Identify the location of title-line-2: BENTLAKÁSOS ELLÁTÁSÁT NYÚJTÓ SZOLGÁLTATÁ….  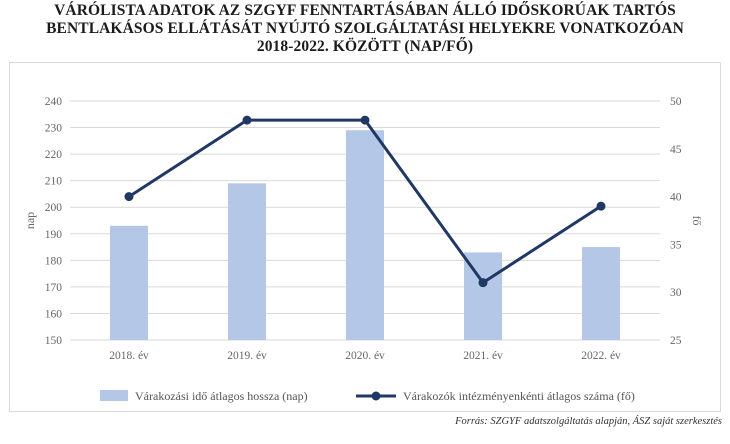
(365, 28).